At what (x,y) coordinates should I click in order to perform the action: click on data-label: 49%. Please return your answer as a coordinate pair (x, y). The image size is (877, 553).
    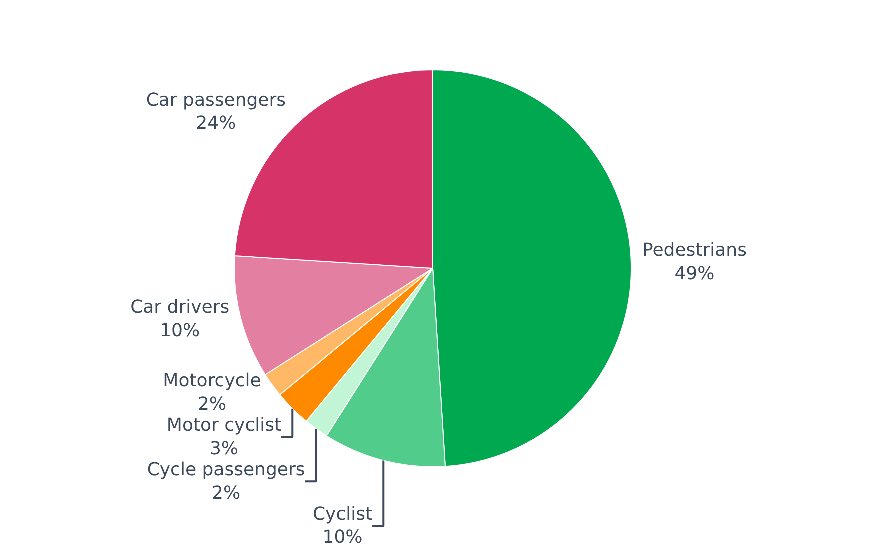
    Looking at the image, I should click on (694, 273).